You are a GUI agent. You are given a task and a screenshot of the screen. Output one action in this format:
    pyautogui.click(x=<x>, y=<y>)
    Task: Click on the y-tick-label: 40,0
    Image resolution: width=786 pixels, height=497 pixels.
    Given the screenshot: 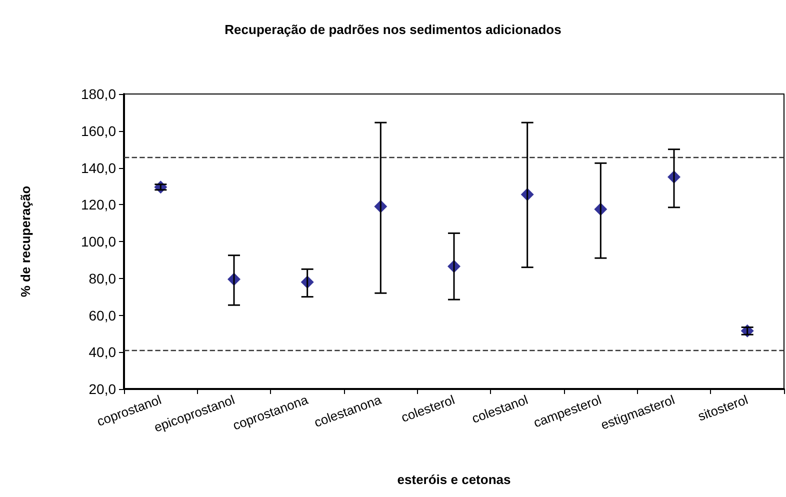 What is the action you would take?
    pyautogui.click(x=102, y=352)
    